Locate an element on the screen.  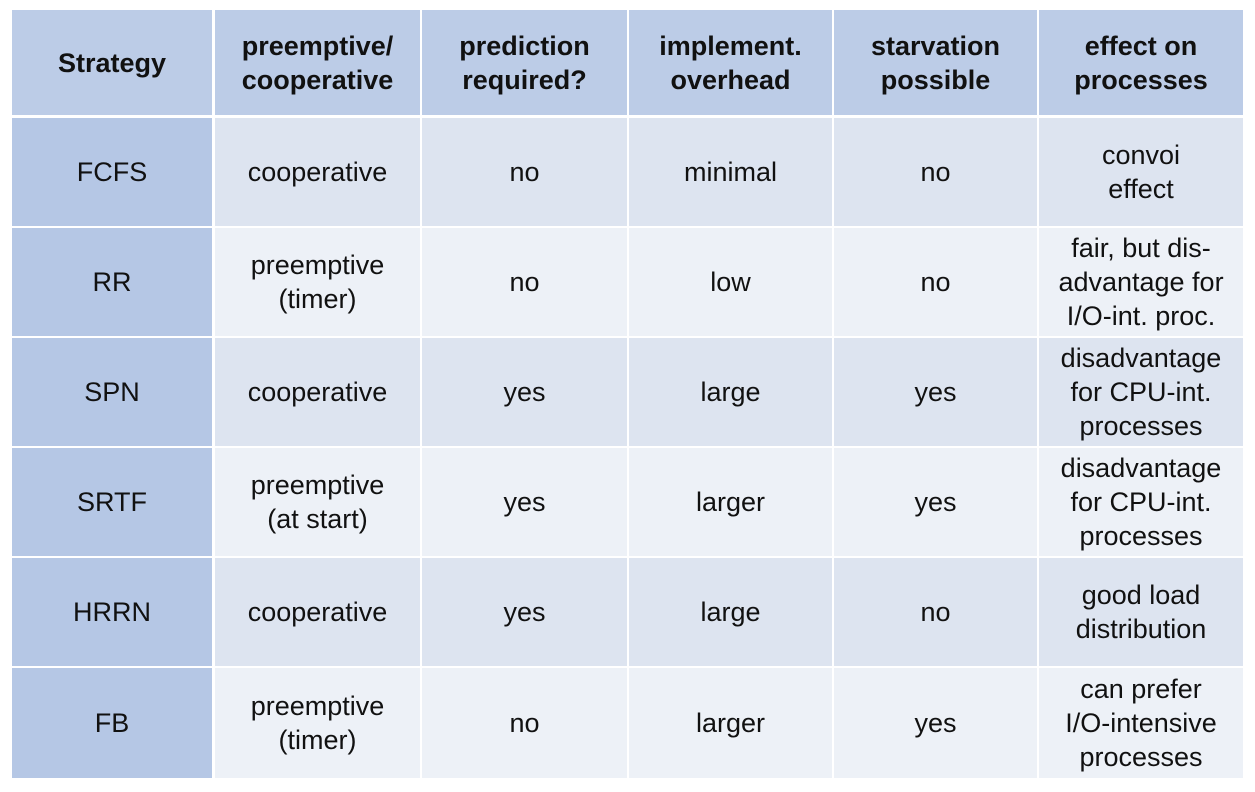
header-cell: Strategy is located at coordinates (112, 62).